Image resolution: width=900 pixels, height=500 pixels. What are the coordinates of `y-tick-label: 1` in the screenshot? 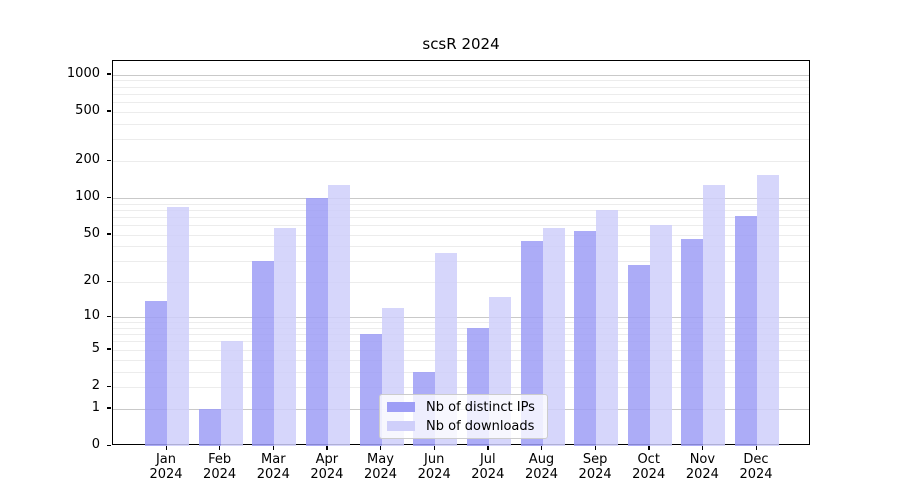 It's located at (95, 407).